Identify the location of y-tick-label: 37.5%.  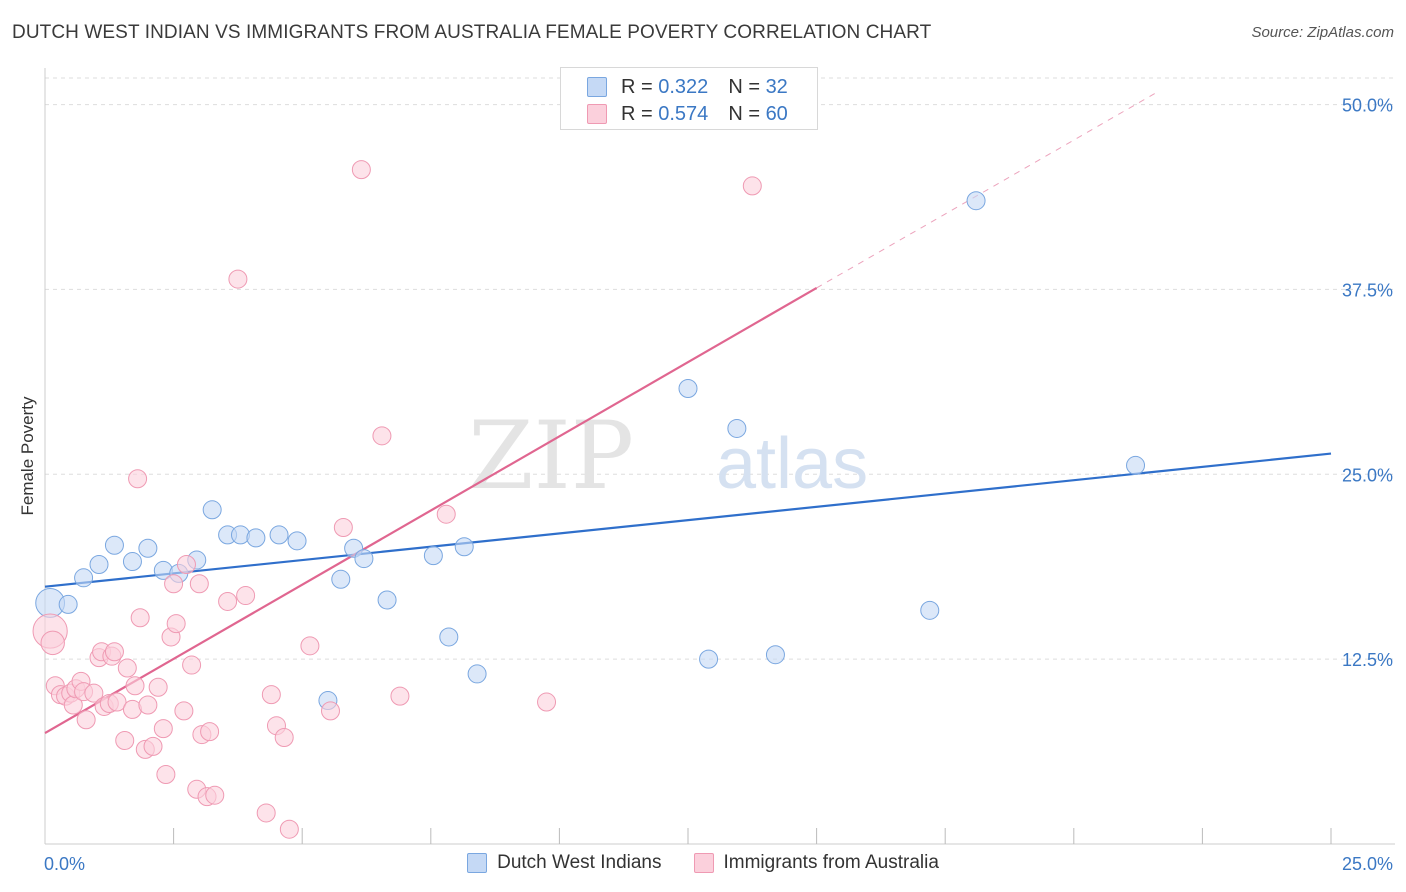
(1367, 290).